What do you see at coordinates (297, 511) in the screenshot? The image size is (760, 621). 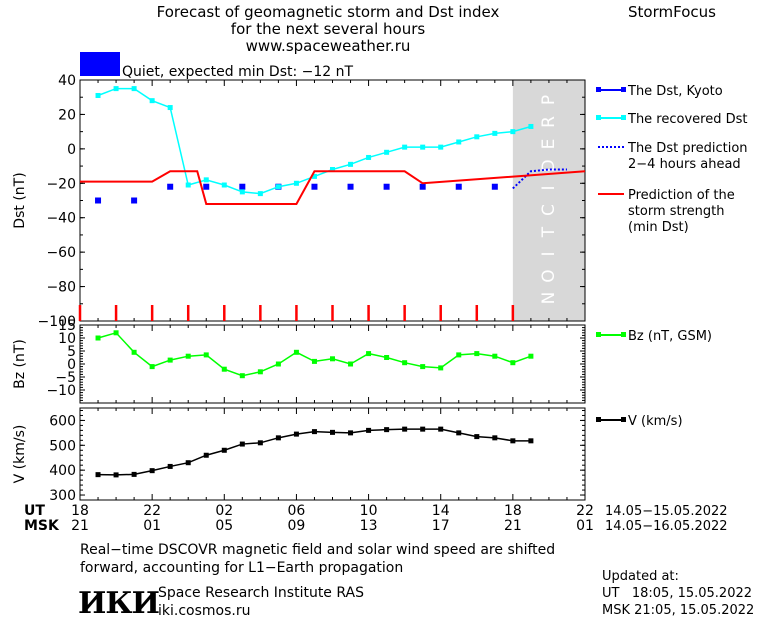 I see `ut-tick-label: 06` at bounding box center [297, 511].